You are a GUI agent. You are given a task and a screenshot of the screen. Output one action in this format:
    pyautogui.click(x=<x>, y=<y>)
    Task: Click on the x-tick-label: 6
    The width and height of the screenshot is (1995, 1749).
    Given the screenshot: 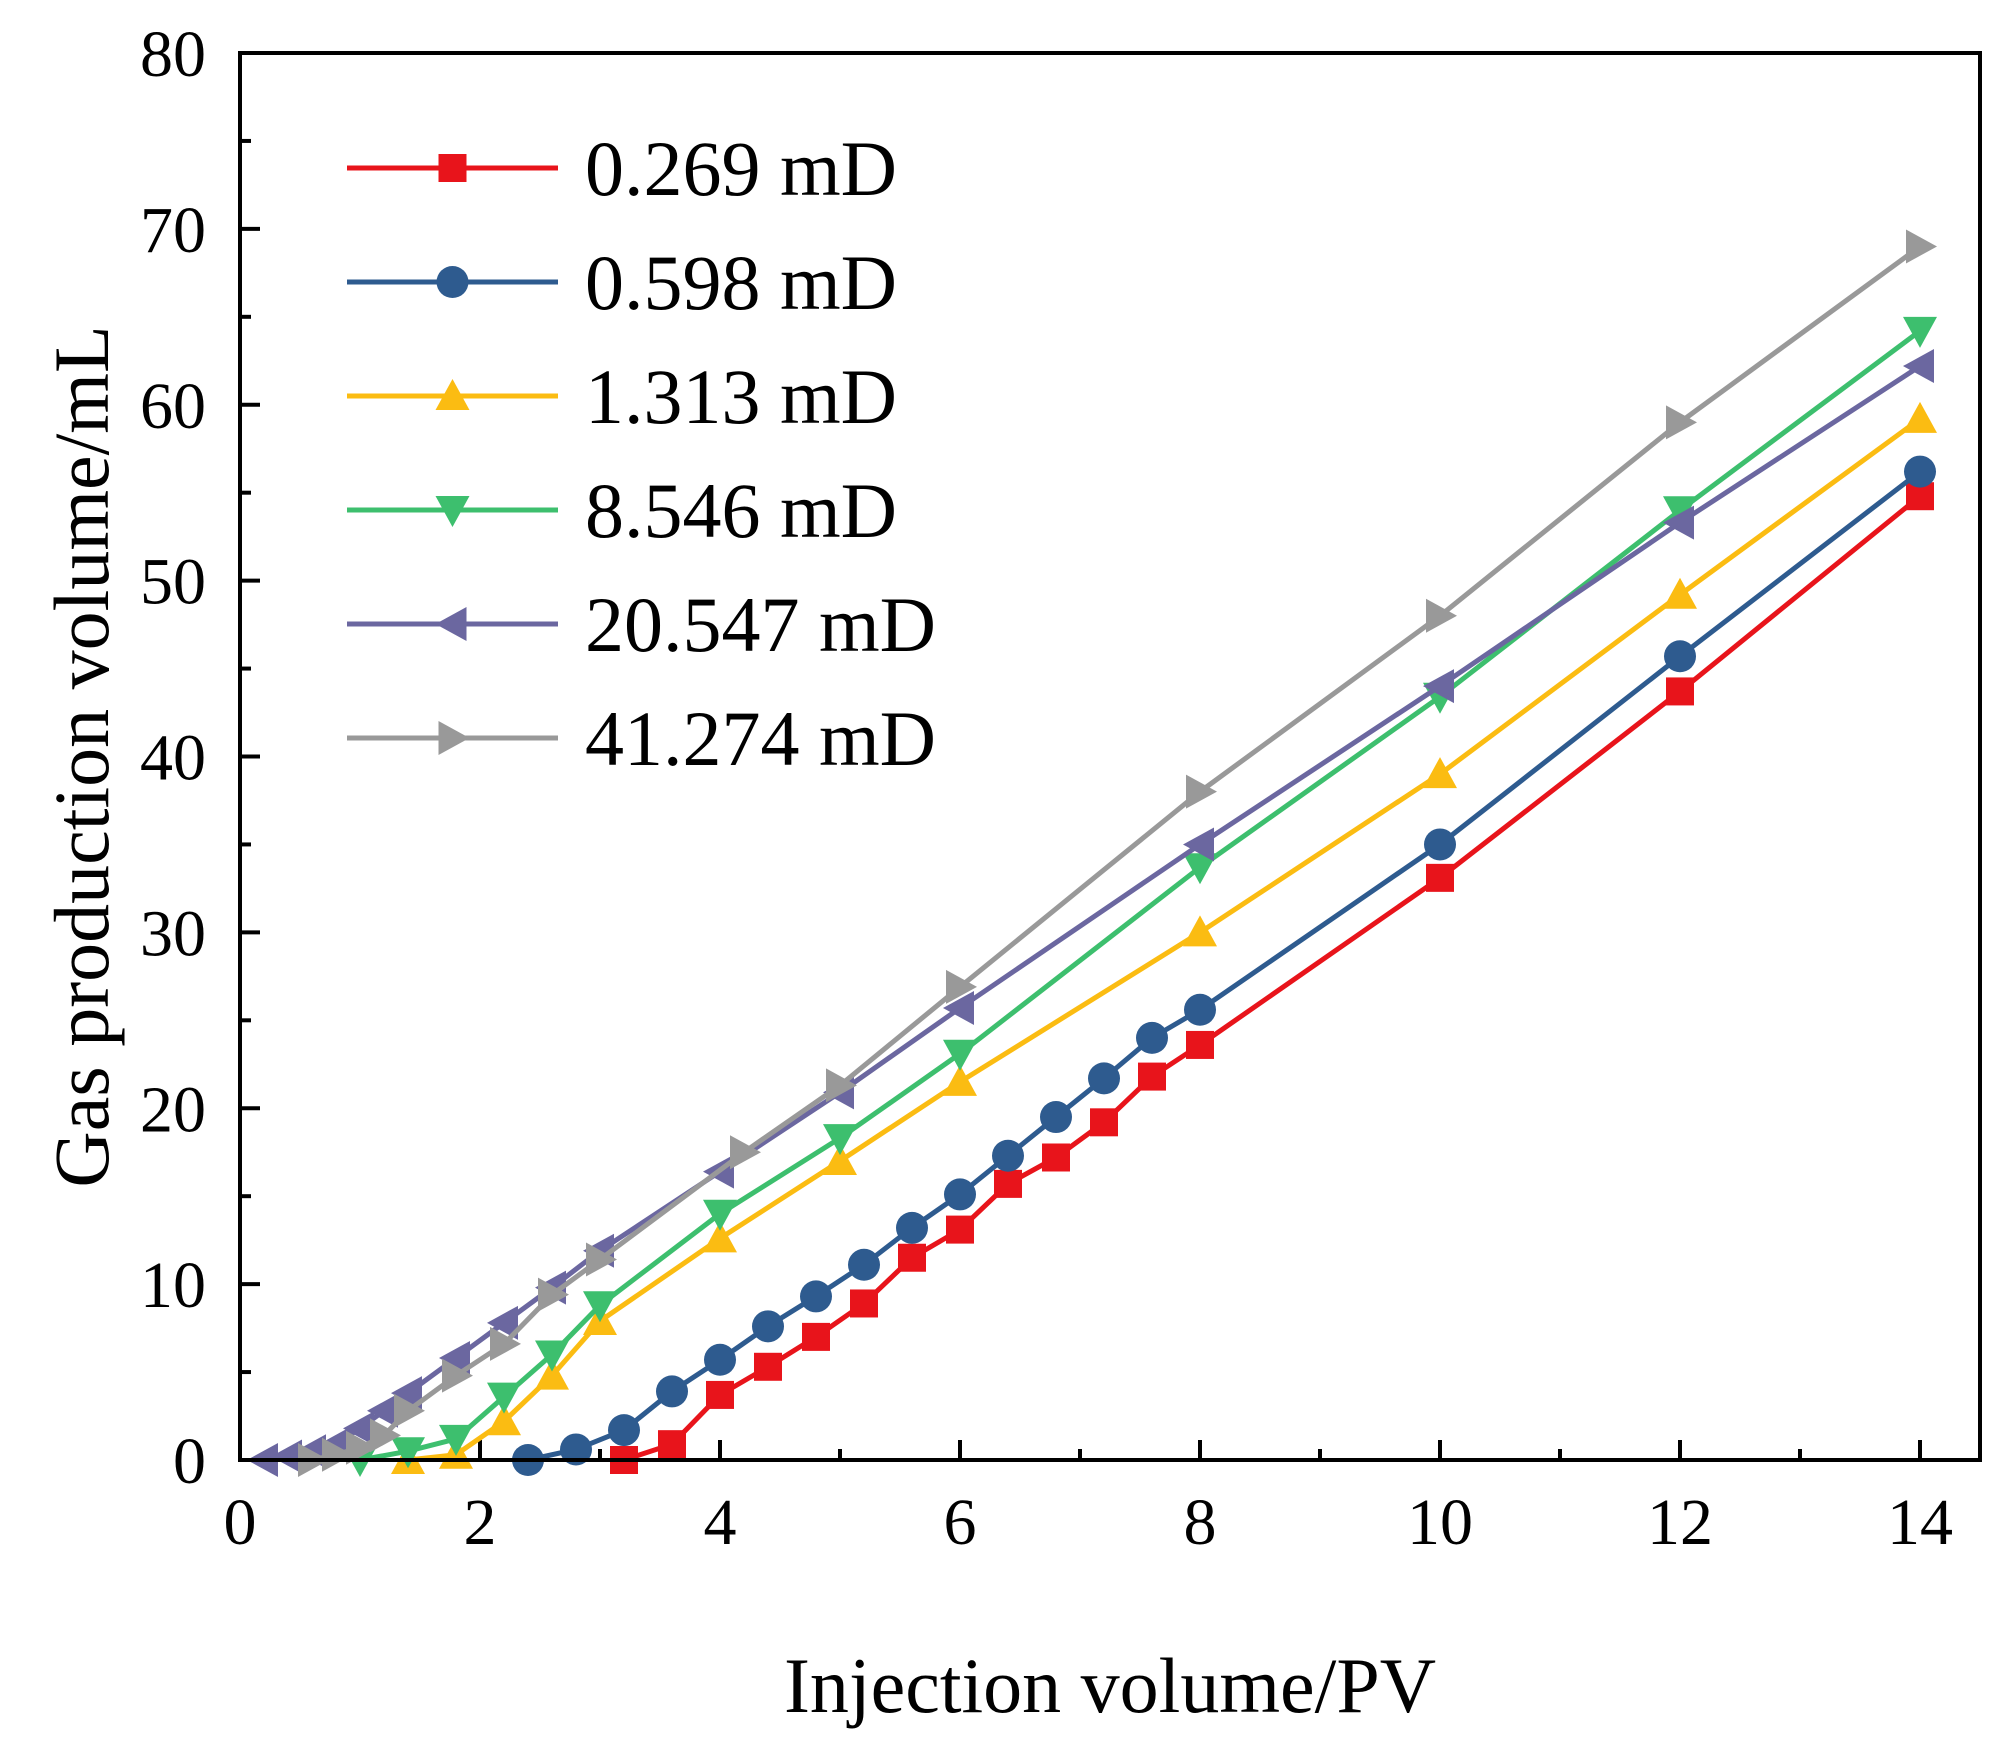 What is the action you would take?
    pyautogui.click(x=960, y=1522)
    